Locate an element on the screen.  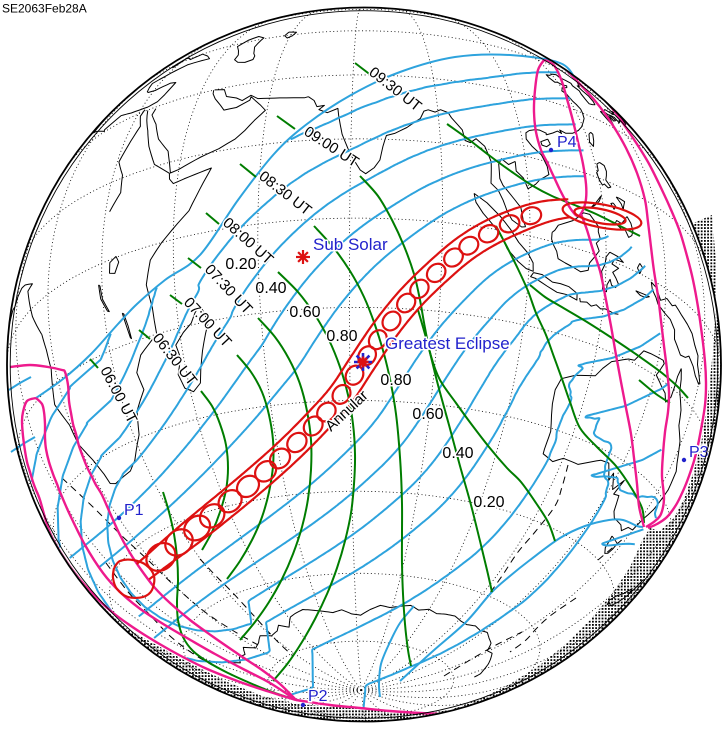
svg-text: P1 is located at coordinates (134, 510).